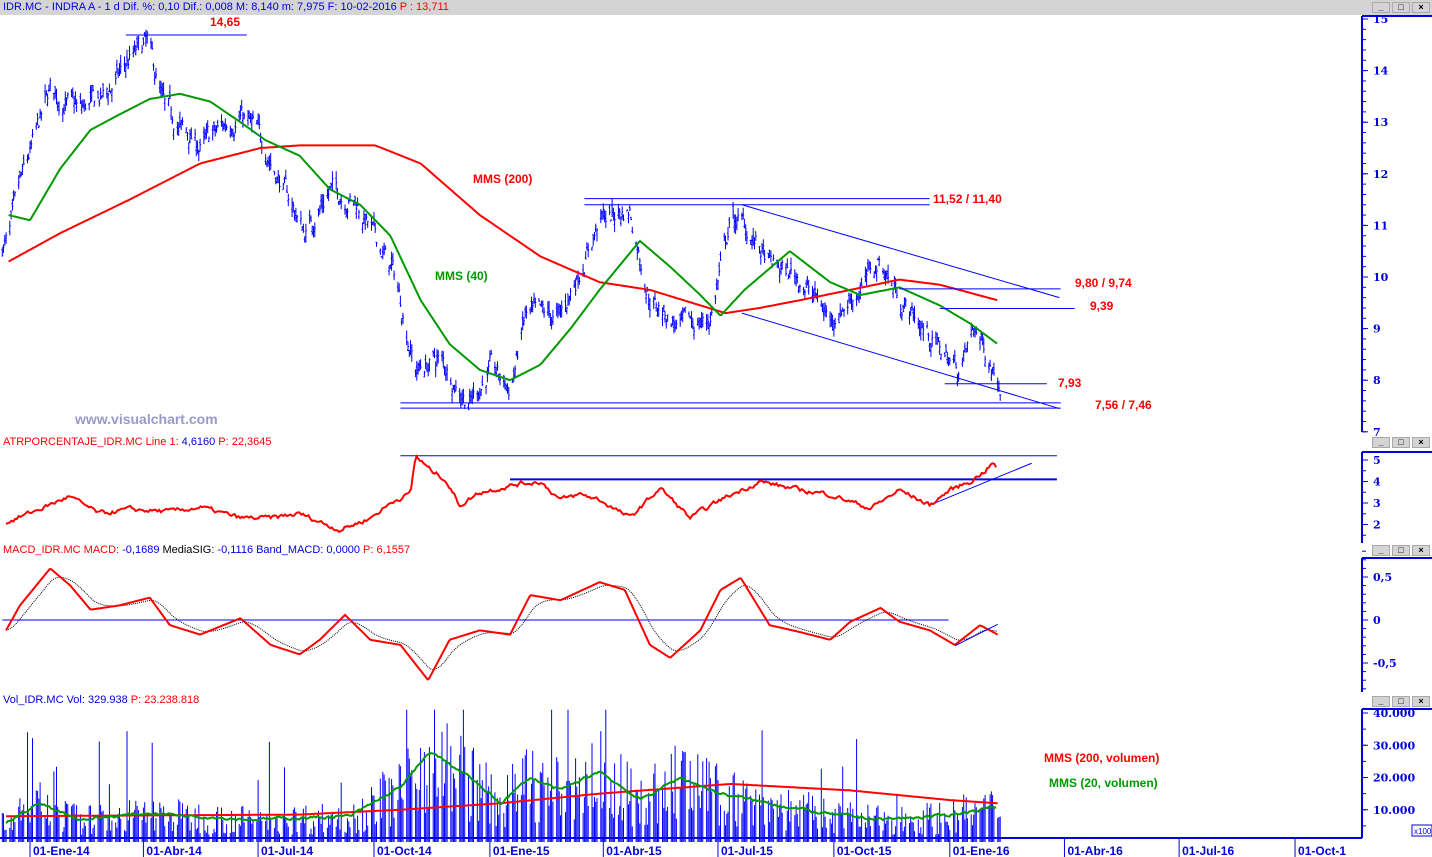 Image resolution: width=1432 pixels, height=857 pixels. I want to click on date-tick-label: 01-Ene-16, so click(981, 850).